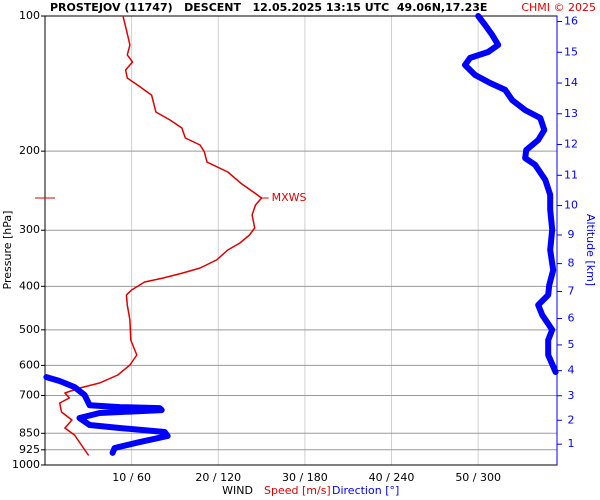 Image resolution: width=600 pixels, height=500 pixels. I want to click on y-tick-label: 1000, so click(26, 464).